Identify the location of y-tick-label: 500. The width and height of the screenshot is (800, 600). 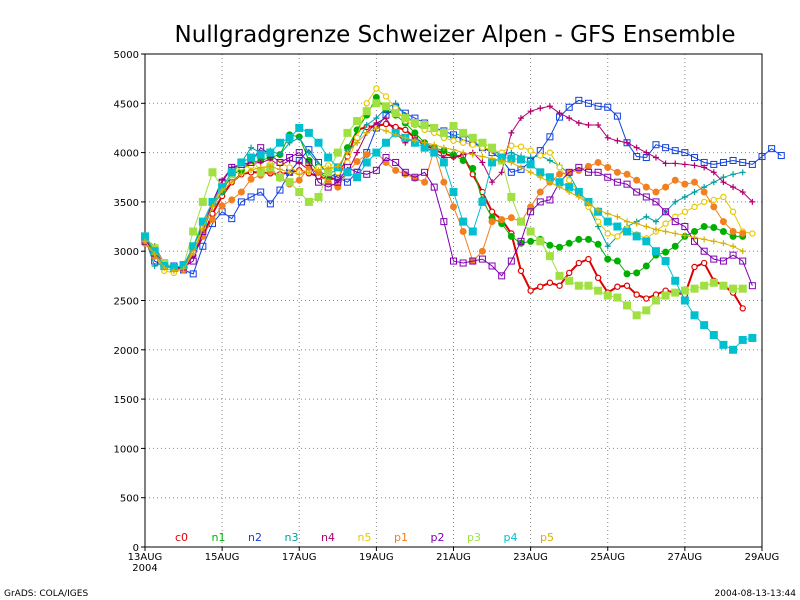
(129, 499).